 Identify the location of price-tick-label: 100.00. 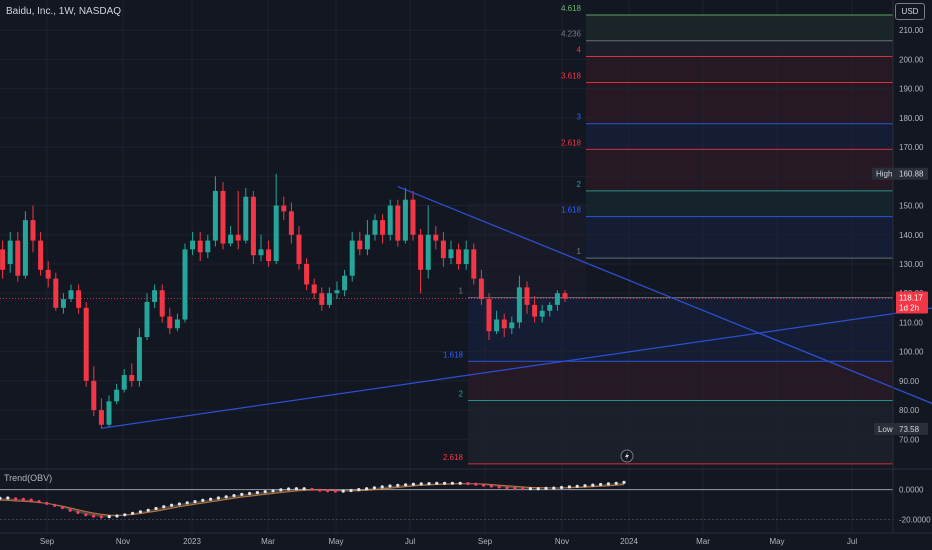
(911, 352).